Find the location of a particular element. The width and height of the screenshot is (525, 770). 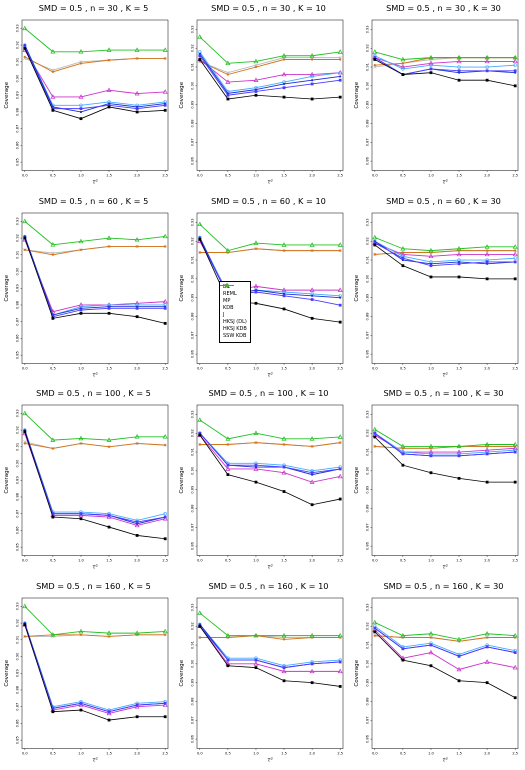

legend-label: REML is located at coordinates (230, 294).